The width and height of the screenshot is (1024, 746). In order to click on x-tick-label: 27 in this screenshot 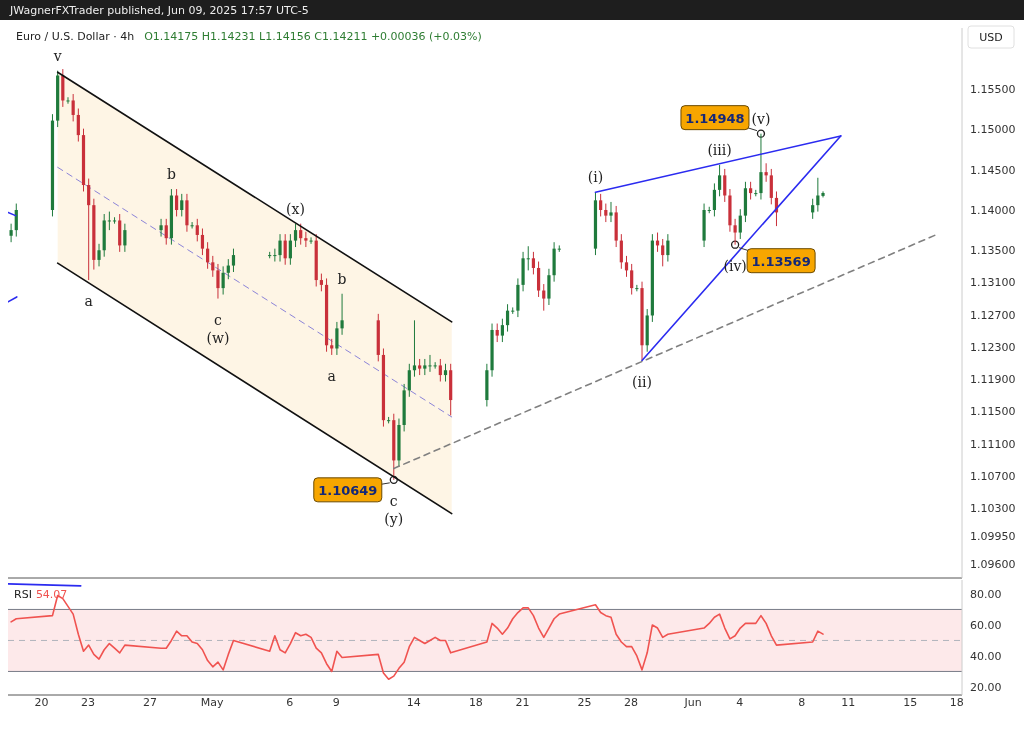, I will do `click(150, 702)`.